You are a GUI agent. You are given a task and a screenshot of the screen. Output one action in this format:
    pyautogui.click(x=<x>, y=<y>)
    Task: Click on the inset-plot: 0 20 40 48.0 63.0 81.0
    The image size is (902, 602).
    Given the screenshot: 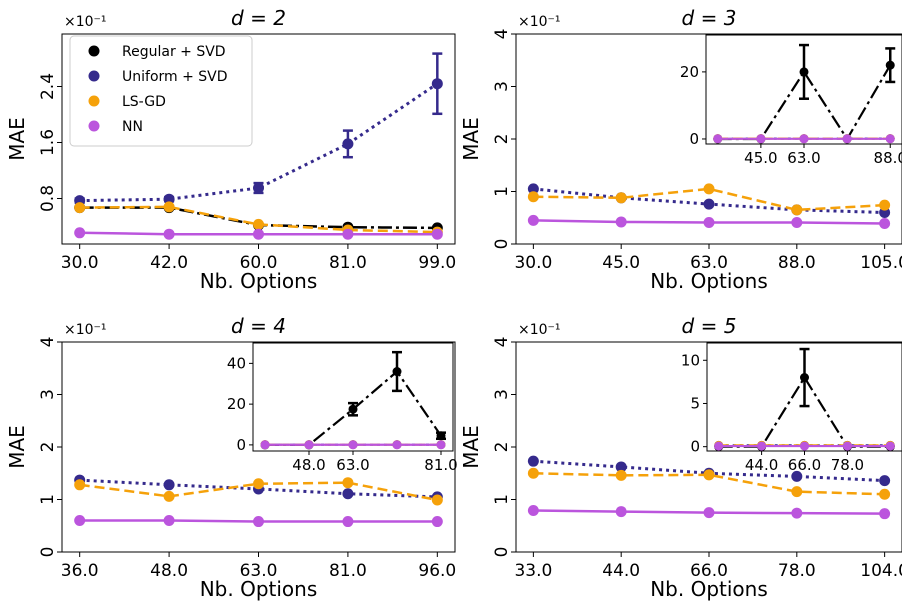 What is the action you would take?
    pyautogui.click(x=342, y=408)
    